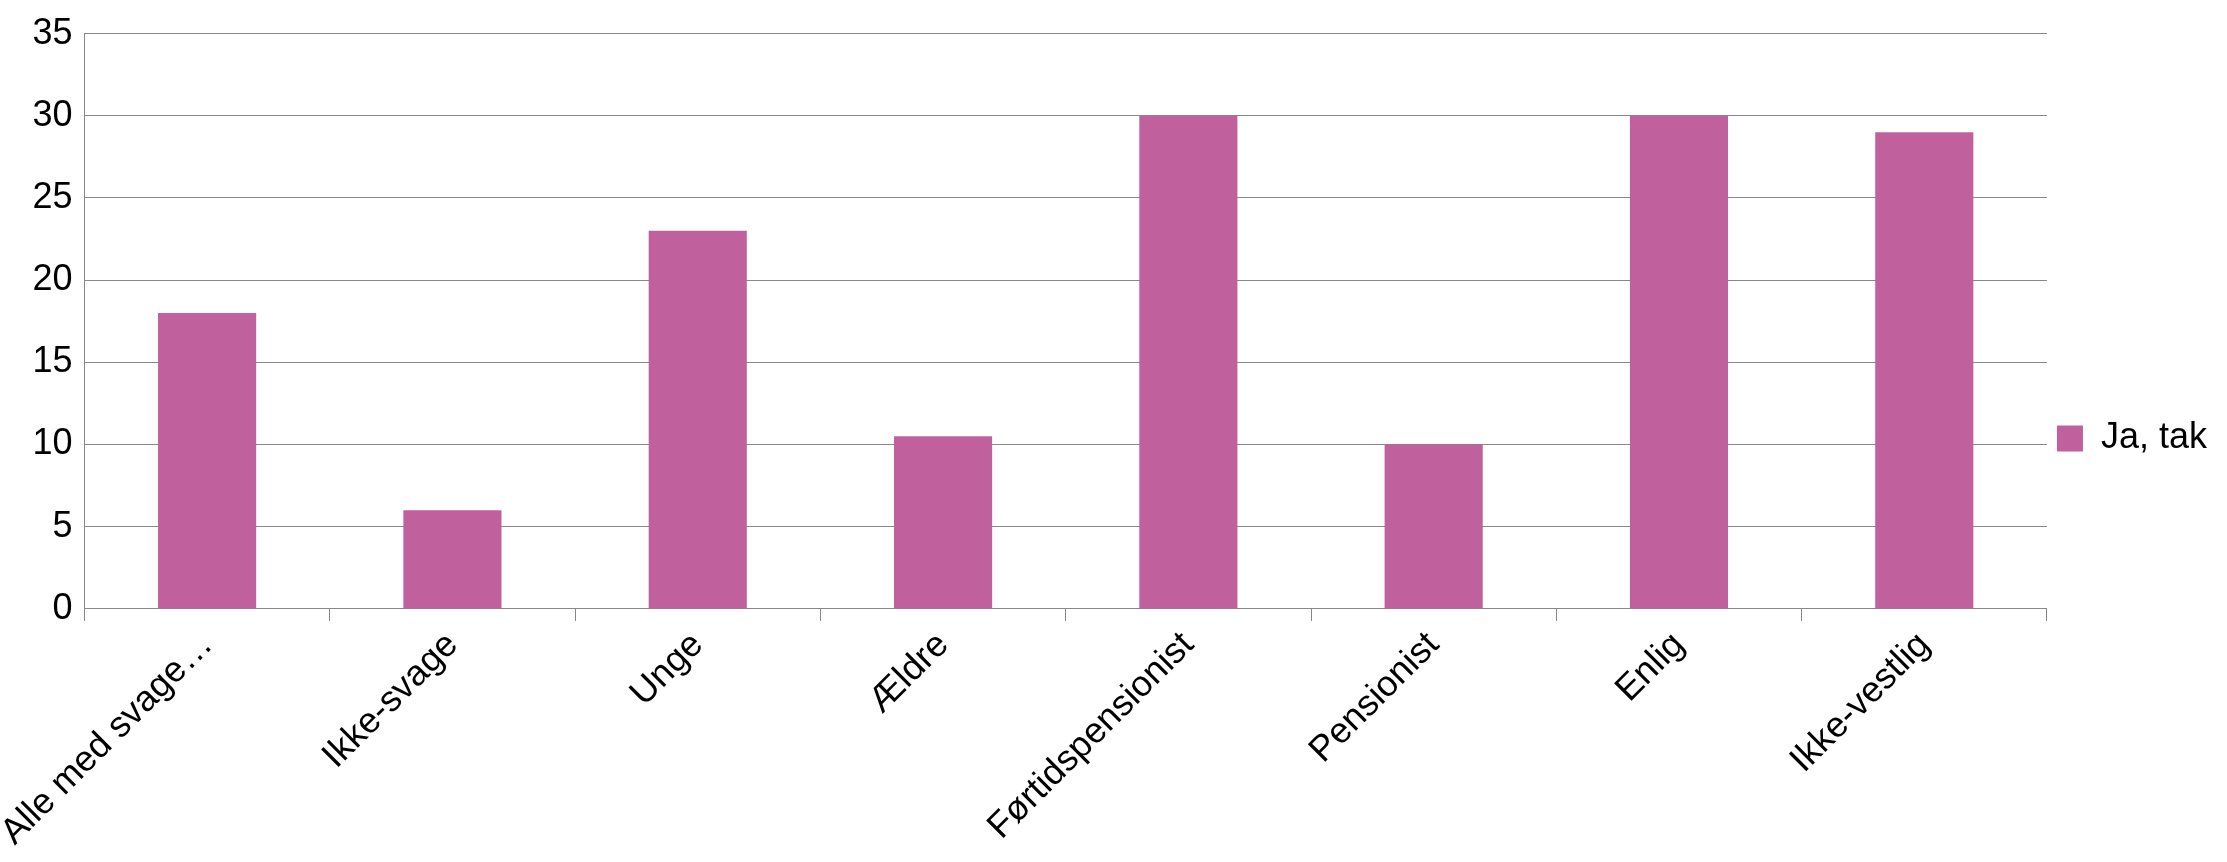 This screenshot has height=862, width=2227. I want to click on y-tick-label: 20, so click(52, 278).